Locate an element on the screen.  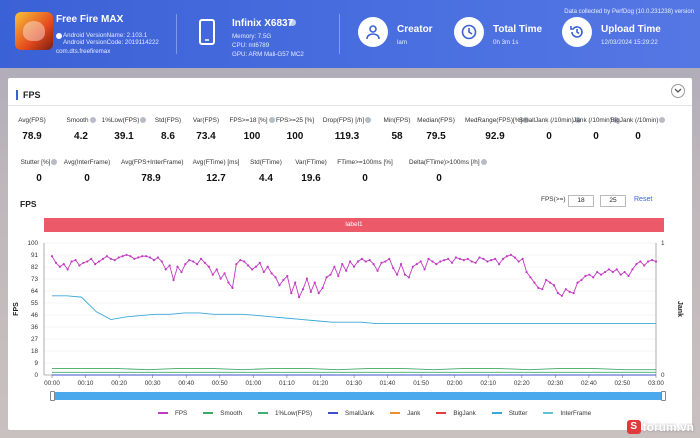
stat-r2-4: Std(FTime) 4.4 is located at coordinates (266, 171).